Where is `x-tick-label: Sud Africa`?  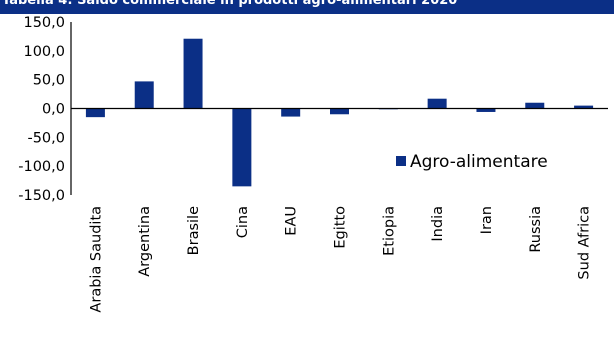
x-tick-label: Sud Africa is located at coordinates (585, 243).